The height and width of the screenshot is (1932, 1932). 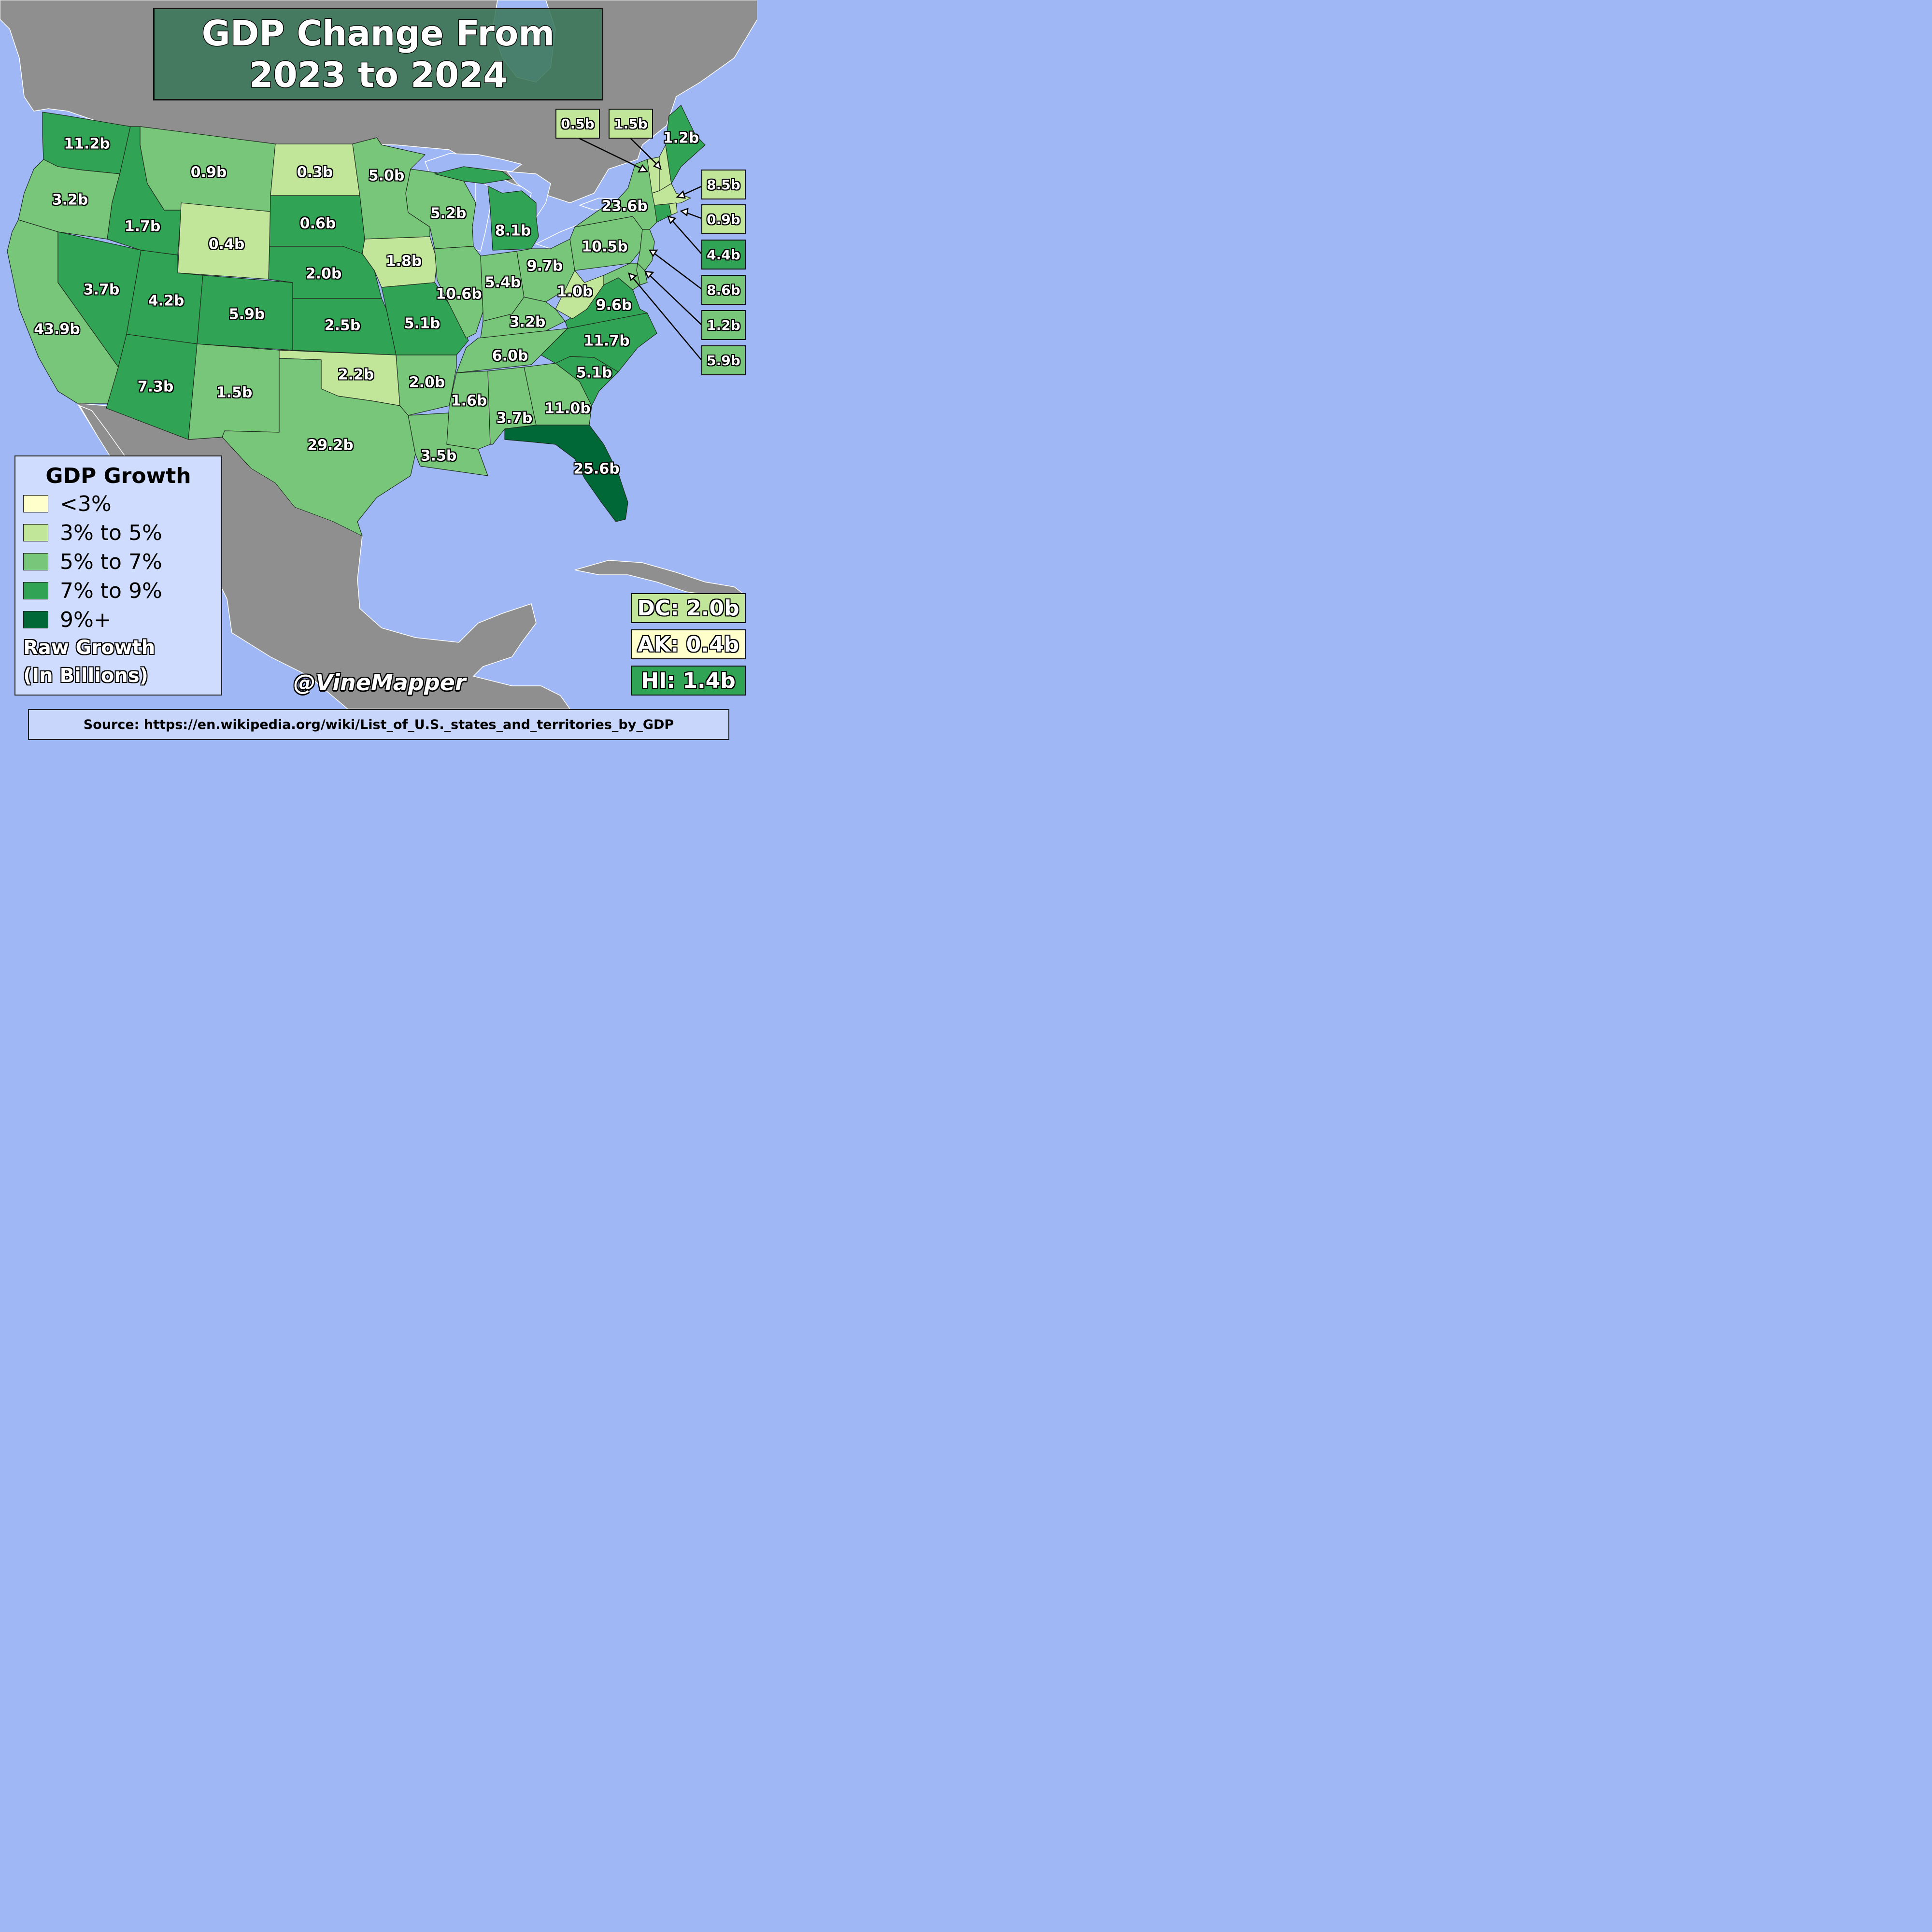 What do you see at coordinates (723, 360) in the screenshot?
I see `callout-md: 5.9b` at bounding box center [723, 360].